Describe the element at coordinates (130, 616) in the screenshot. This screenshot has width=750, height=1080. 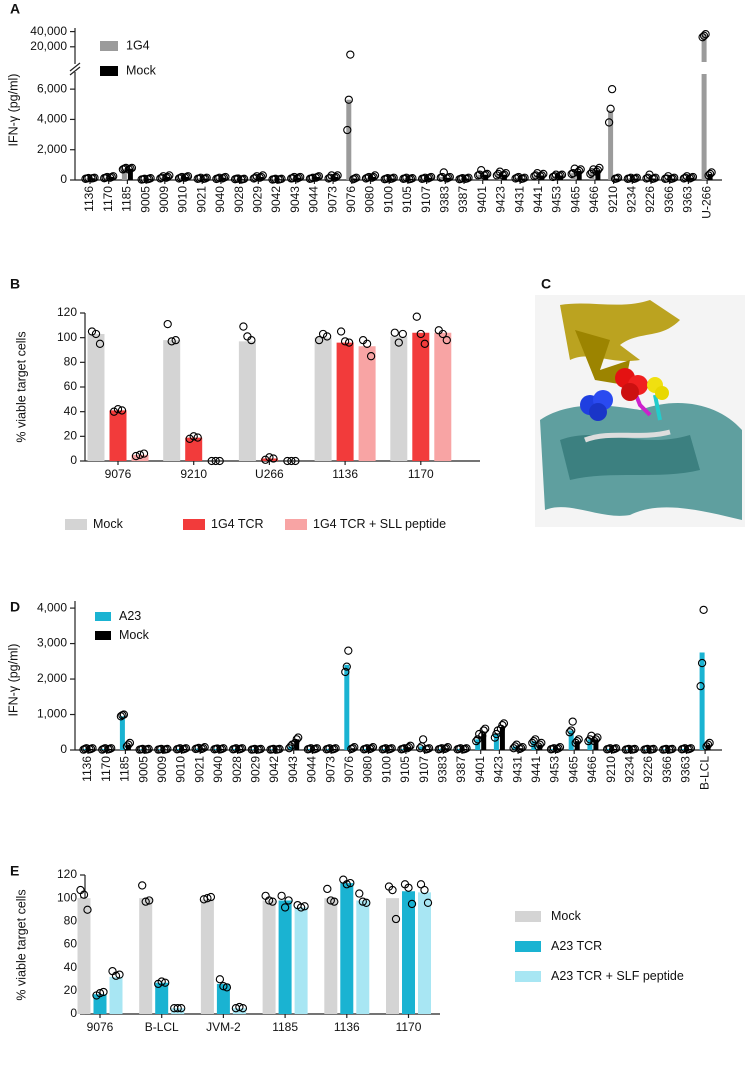
I see `legend-label: A23` at that location.